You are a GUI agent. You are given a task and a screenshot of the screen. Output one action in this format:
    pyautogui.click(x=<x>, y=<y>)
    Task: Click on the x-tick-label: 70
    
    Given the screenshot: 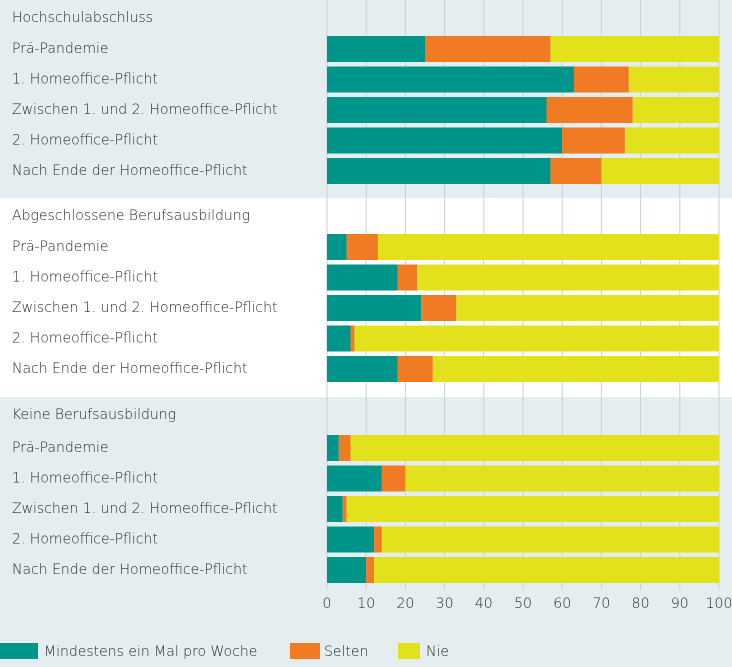 What is the action you would take?
    pyautogui.click(x=601, y=604)
    